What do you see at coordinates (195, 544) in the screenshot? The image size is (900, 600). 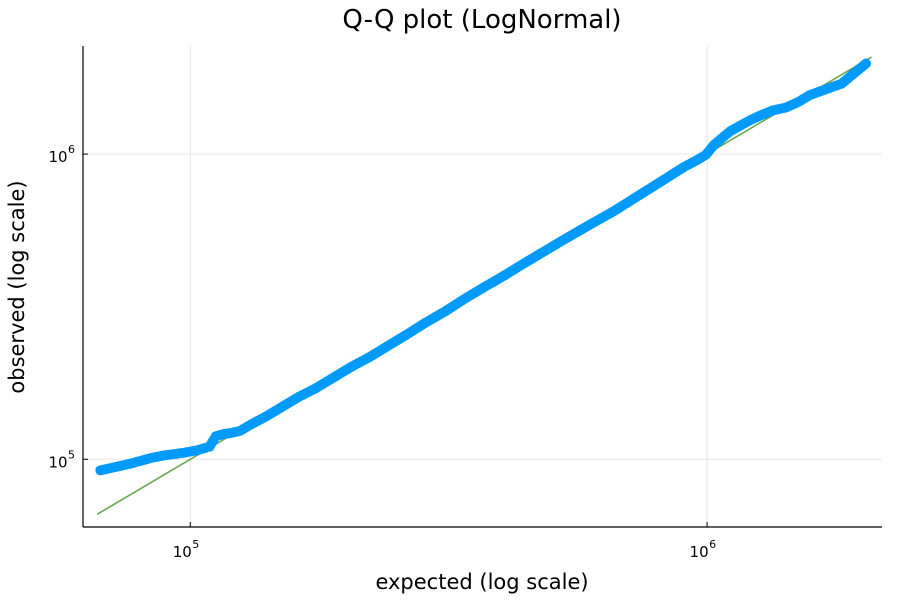 I see `x-tick-exponent: 5` at bounding box center [195, 544].